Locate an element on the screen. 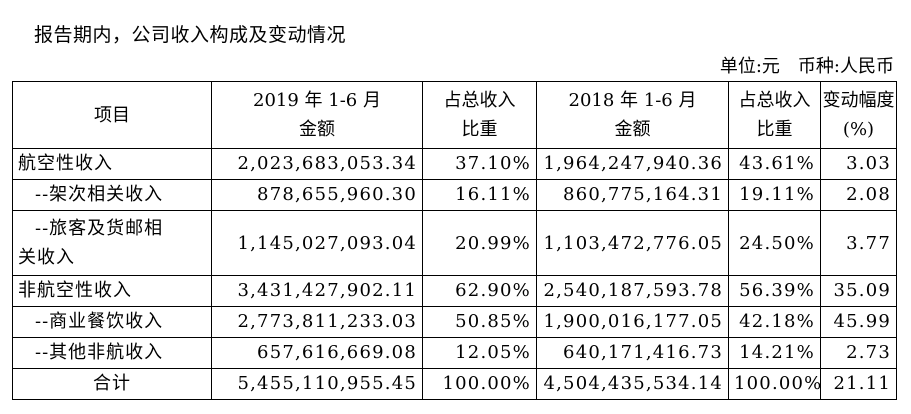 This screenshot has height=414, width=911. share-2018: 100.00% is located at coordinates (774, 384).